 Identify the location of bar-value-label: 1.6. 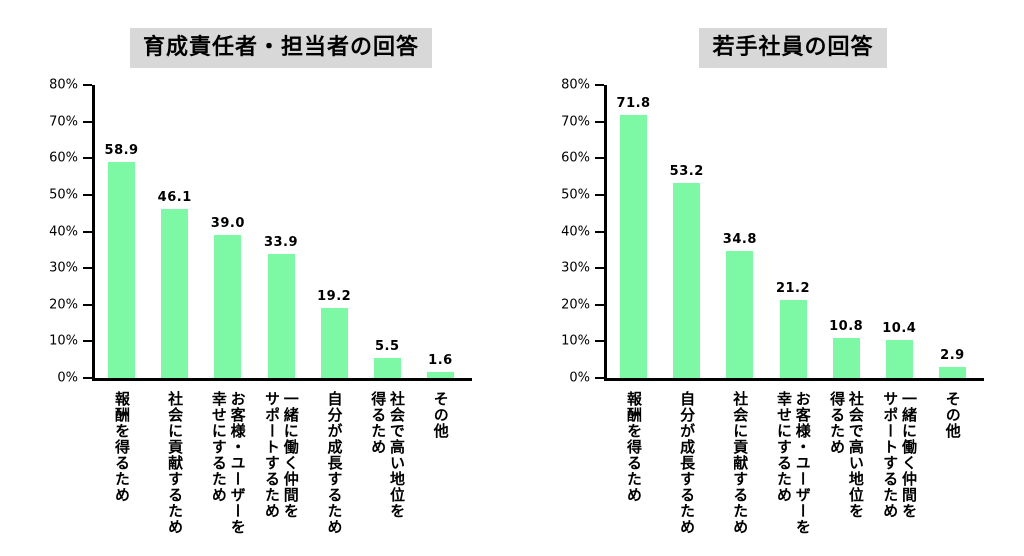
(440, 361).